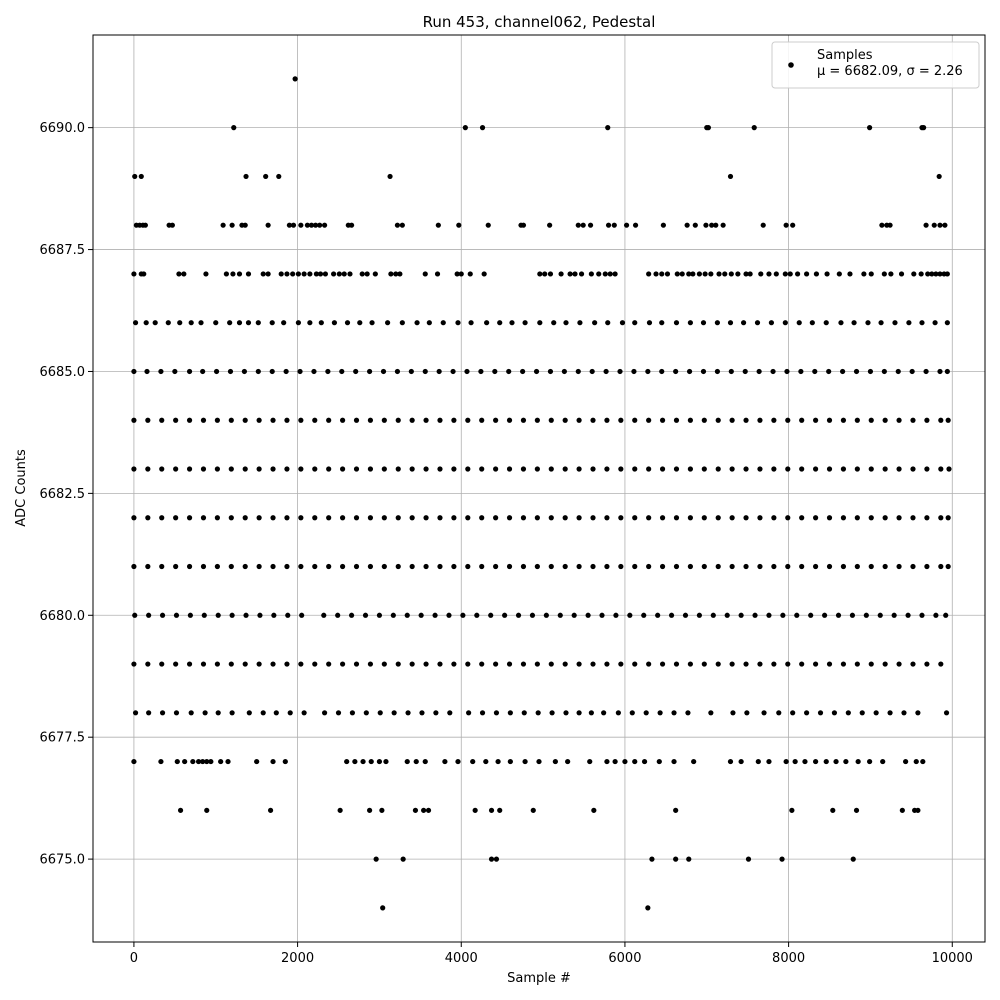  I want to click on x-tick-label: 10000, so click(952, 958).